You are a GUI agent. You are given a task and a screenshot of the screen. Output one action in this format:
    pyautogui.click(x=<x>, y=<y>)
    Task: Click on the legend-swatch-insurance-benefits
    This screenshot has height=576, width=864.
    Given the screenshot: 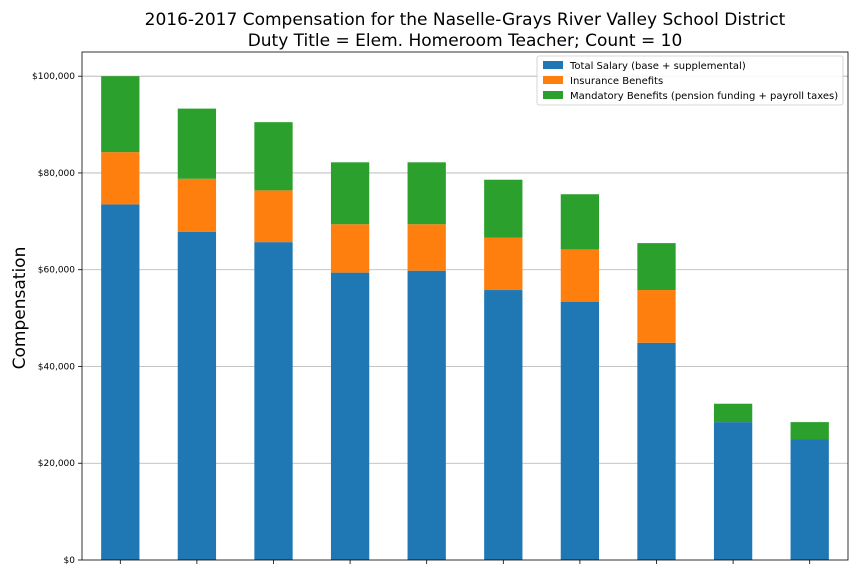 What is the action you would take?
    pyautogui.click(x=553, y=80)
    